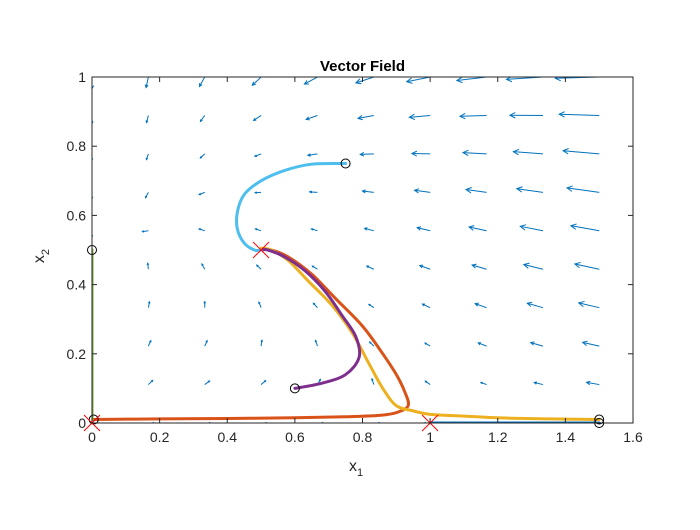 Image resolution: width=700 pixels, height=530 pixels. Describe the element at coordinates (92, 437) in the screenshot. I see `x-tick-label: 0` at that location.